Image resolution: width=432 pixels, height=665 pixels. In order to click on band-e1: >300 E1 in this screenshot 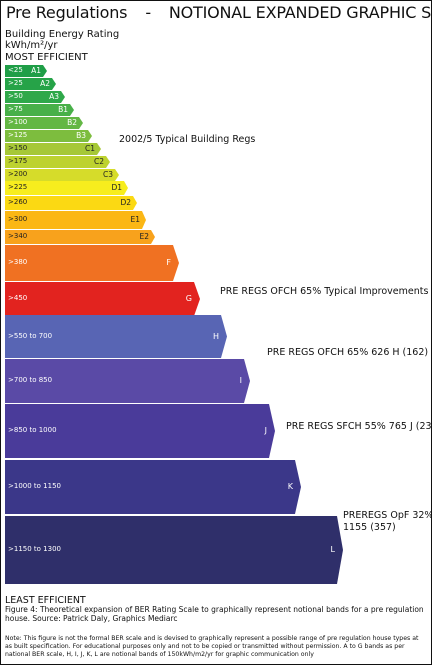, I will do `click(75, 220)`.